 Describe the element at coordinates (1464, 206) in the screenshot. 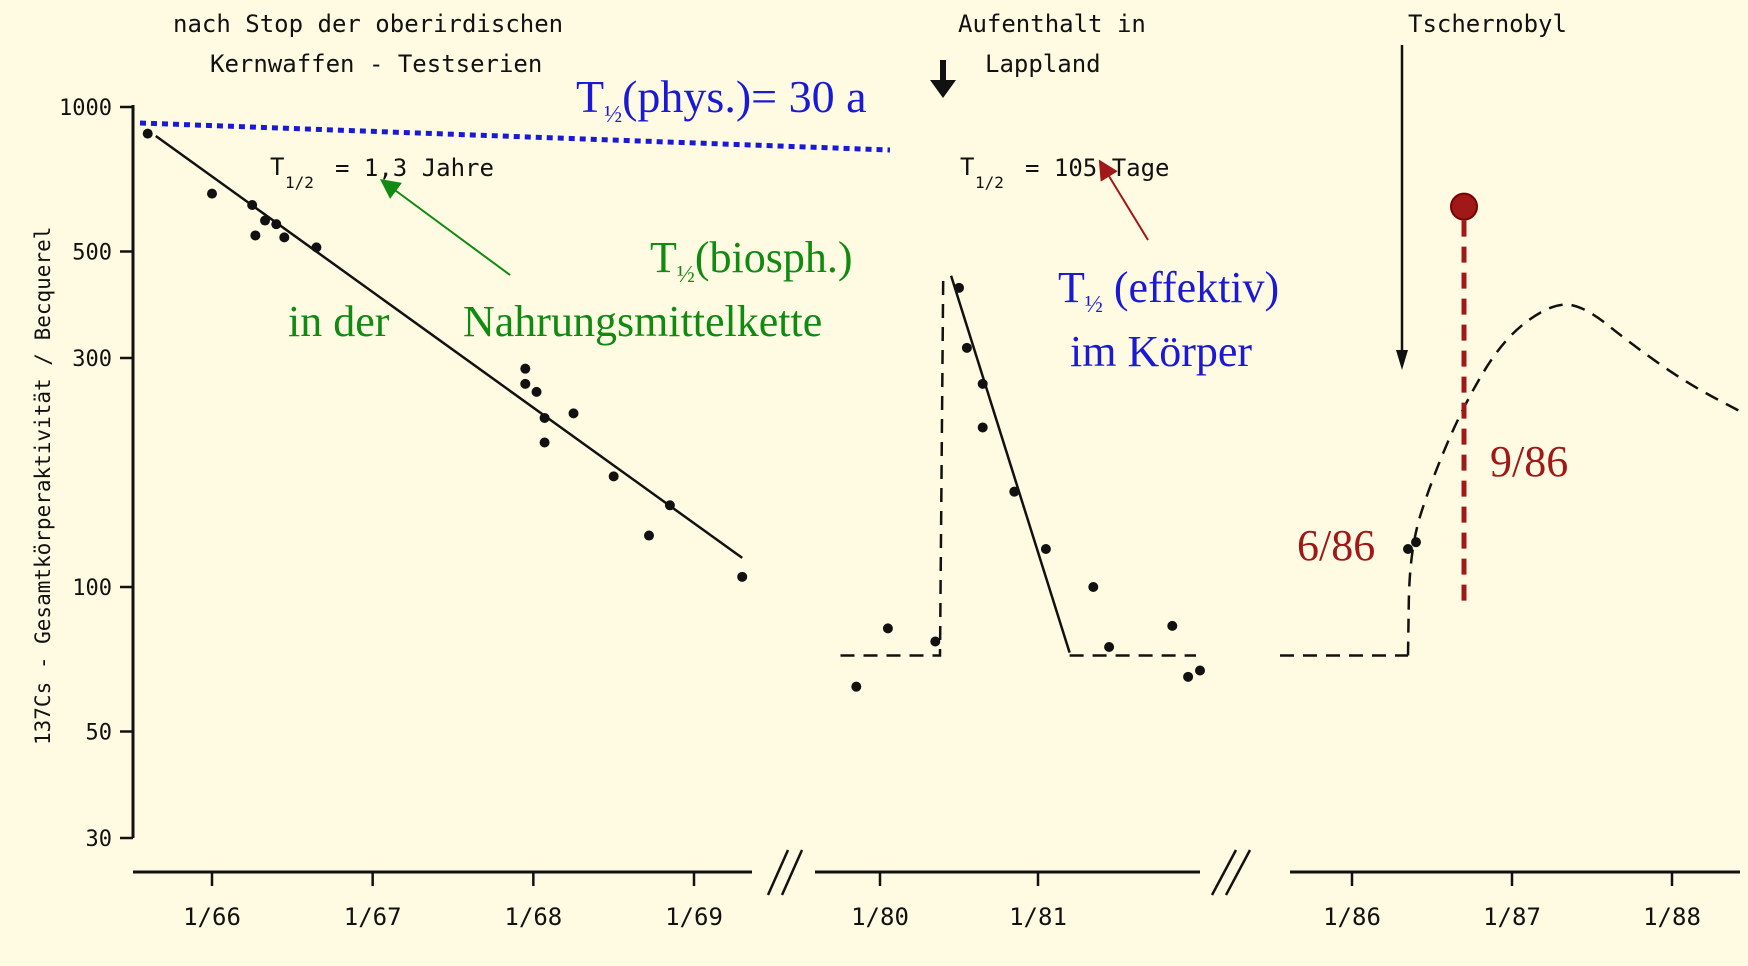

I see `highlight-point` at that location.